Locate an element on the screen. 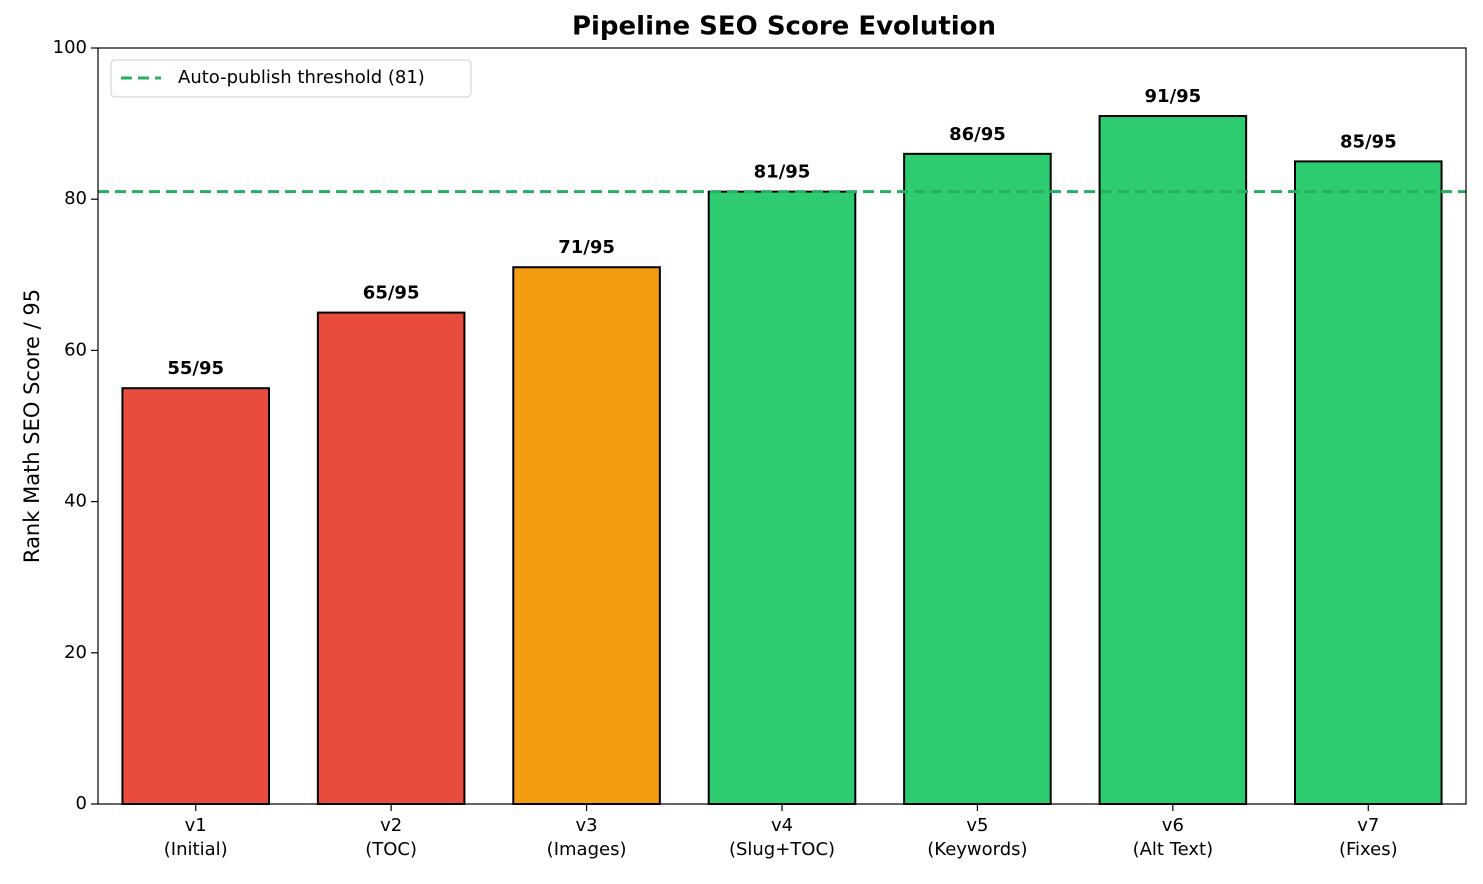  x-tick-label-line: (Initial) is located at coordinates (196, 849).